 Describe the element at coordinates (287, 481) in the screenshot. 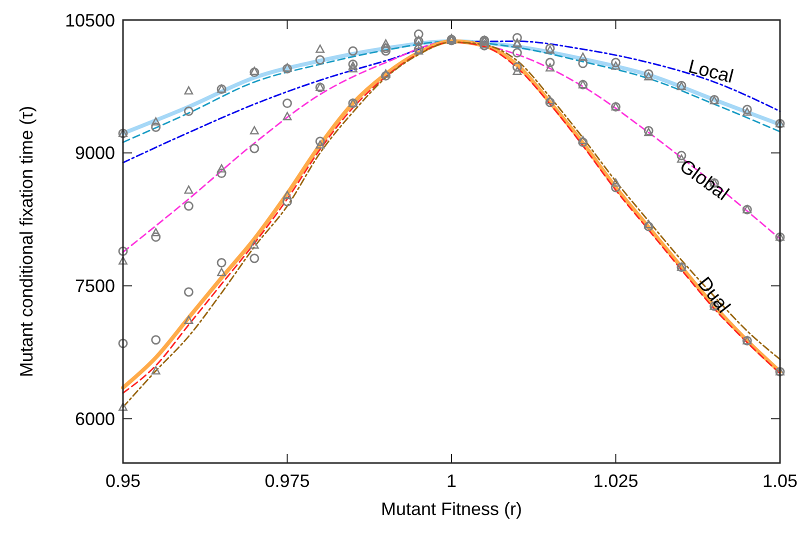

I see `x-tick-label: 0.975` at that location.